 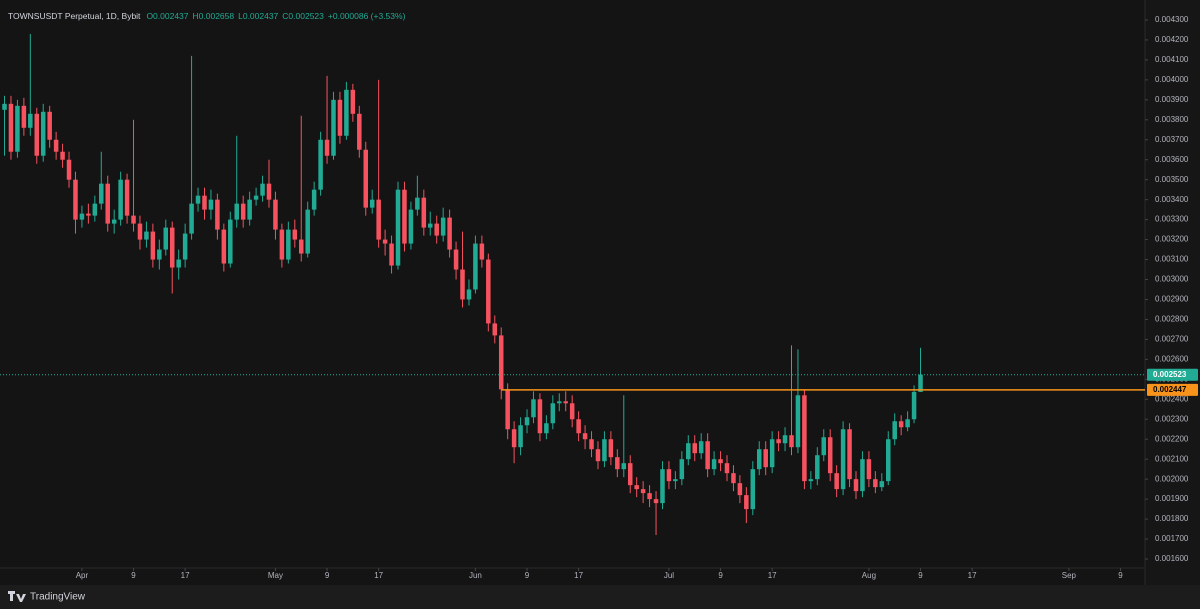 I want to click on y-tick-label: 0.004300, so click(x=1172, y=19).